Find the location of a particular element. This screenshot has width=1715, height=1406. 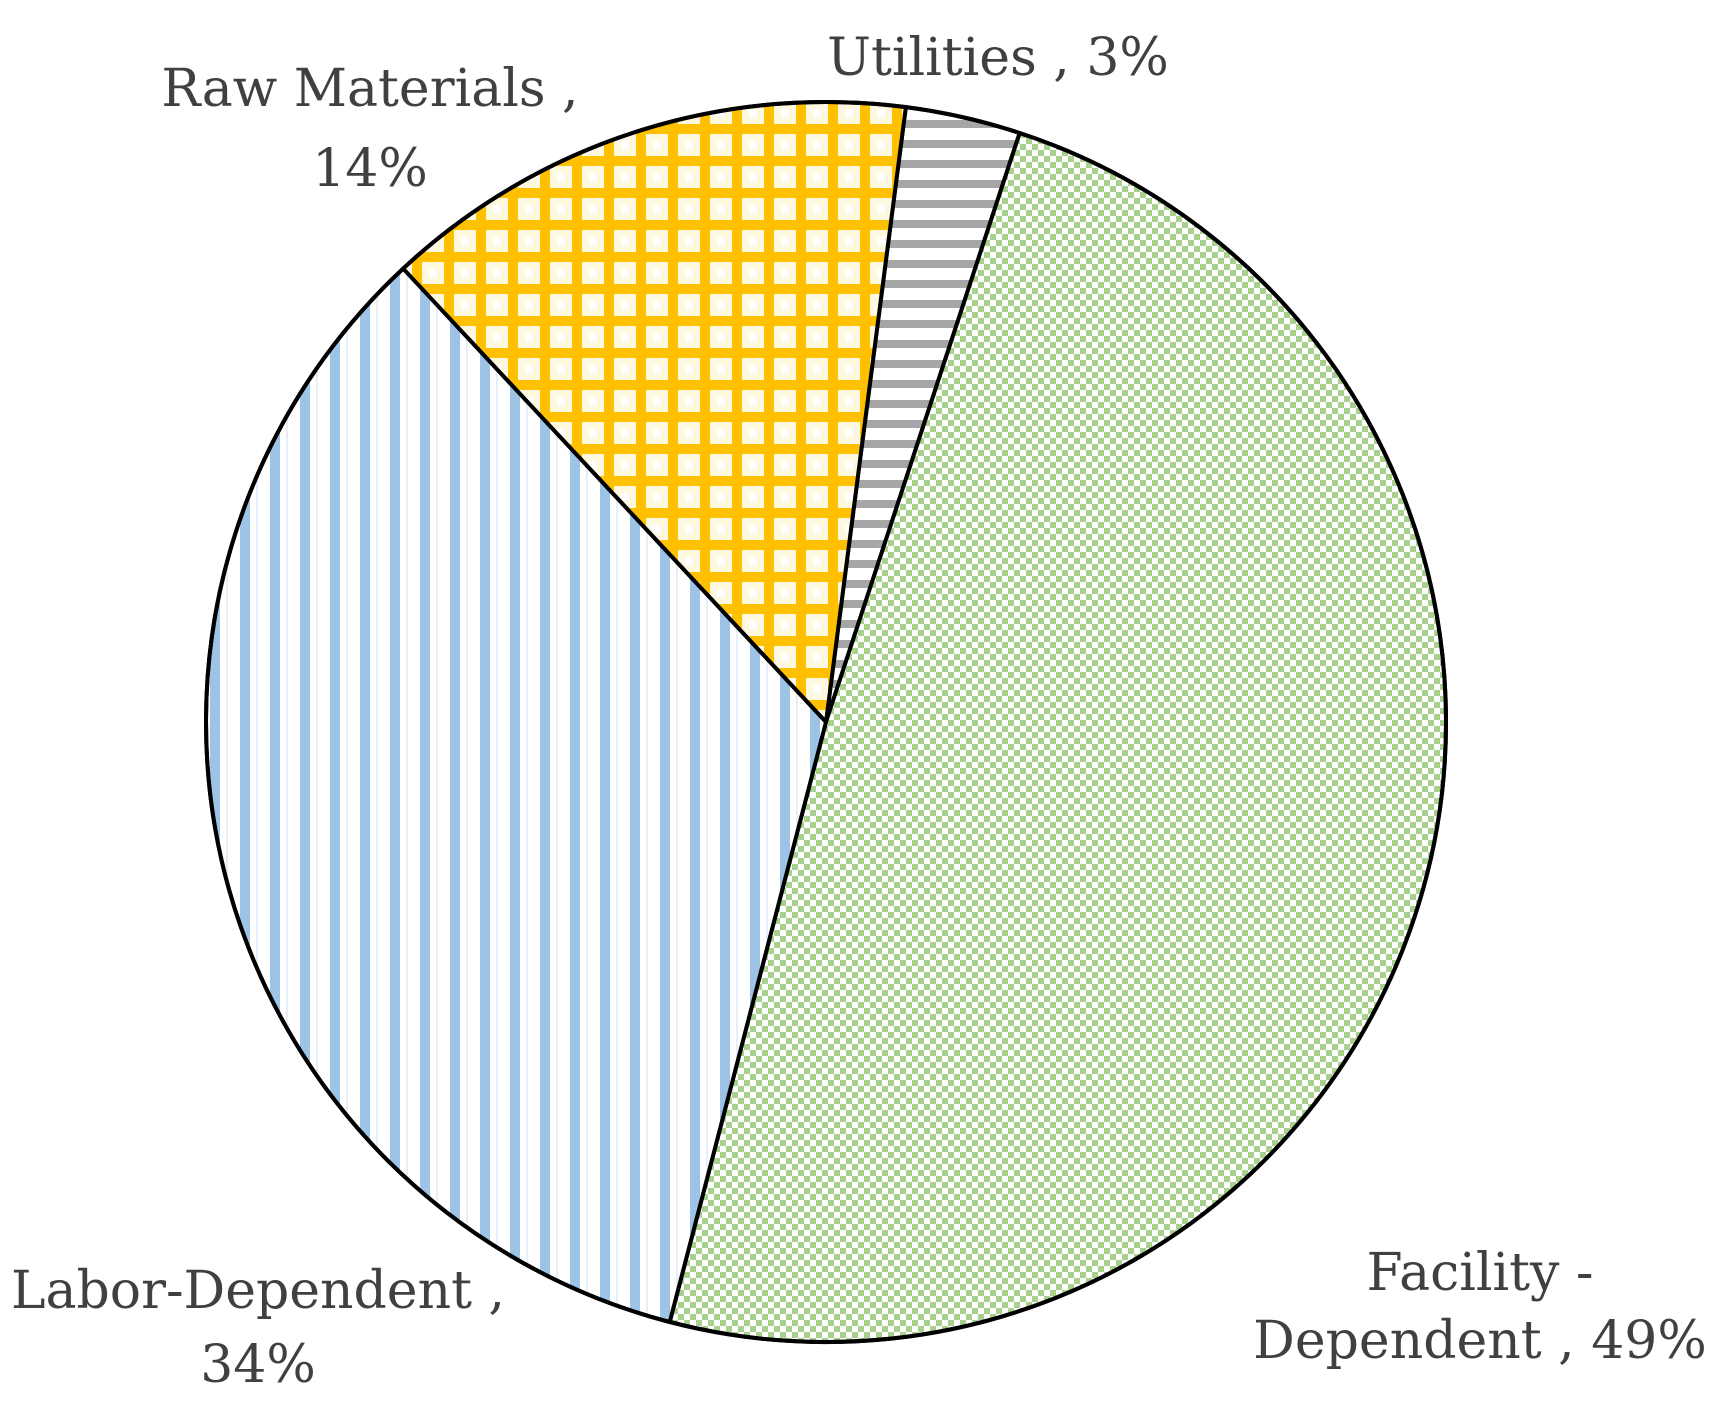

label-utilities: Utilities , 3% is located at coordinates (998, 58).